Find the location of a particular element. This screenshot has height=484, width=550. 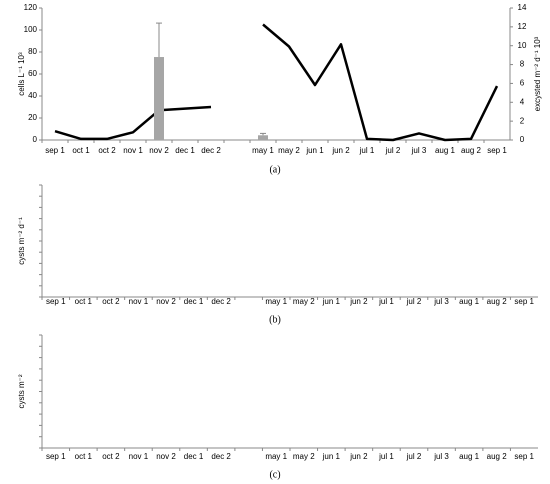

y2-axis-label: excysted m⁻² d⁻¹ 10³ is located at coordinates (537, 73).